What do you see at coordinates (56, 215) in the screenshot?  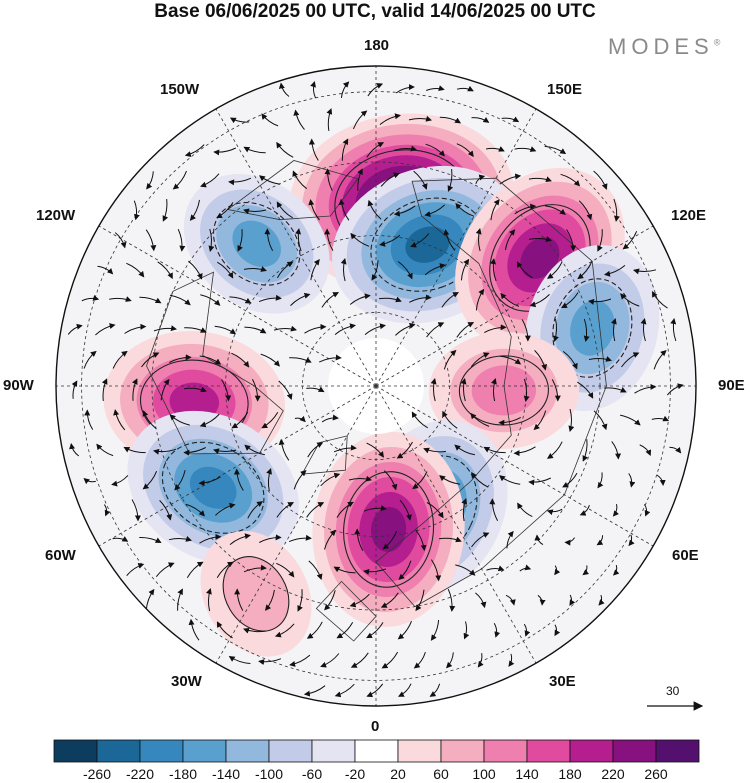 I see `lon-label-120w: 120W` at bounding box center [56, 215].